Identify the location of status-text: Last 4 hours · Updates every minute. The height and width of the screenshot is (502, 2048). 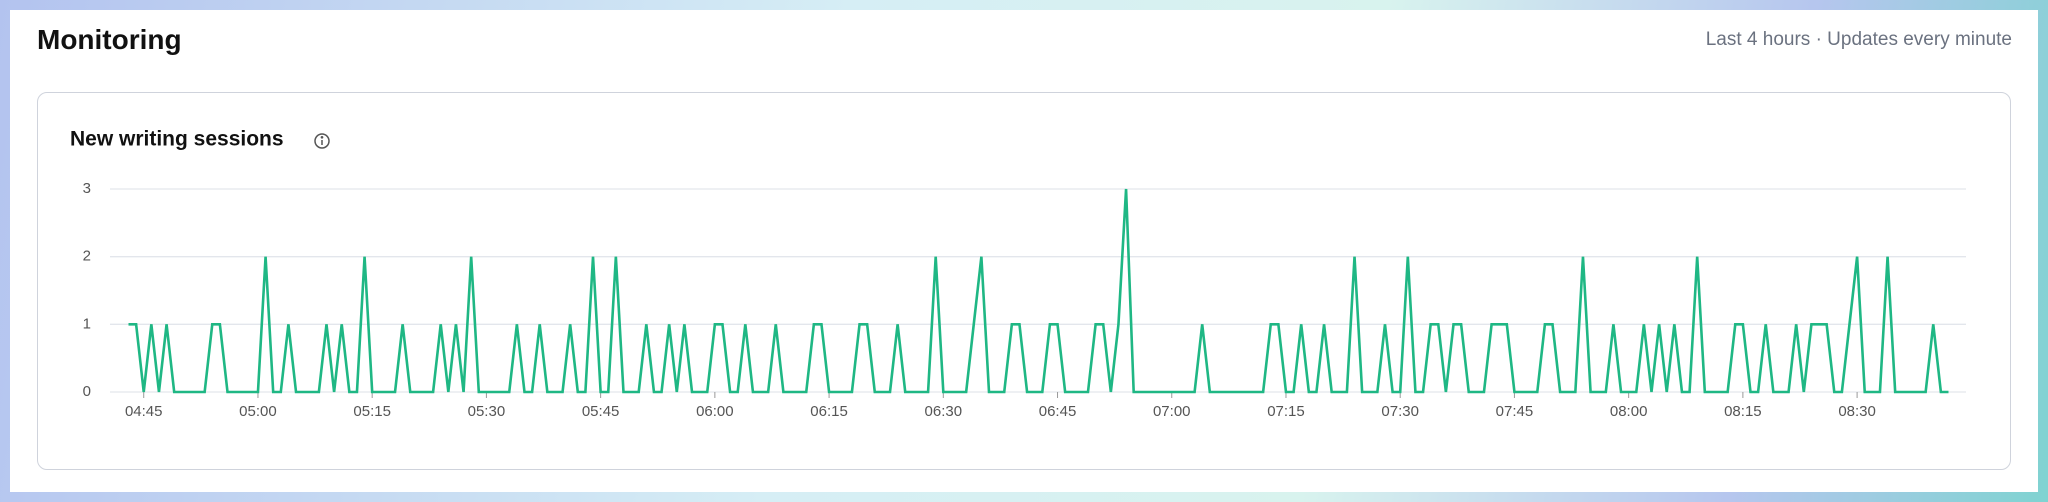
(1858, 39).